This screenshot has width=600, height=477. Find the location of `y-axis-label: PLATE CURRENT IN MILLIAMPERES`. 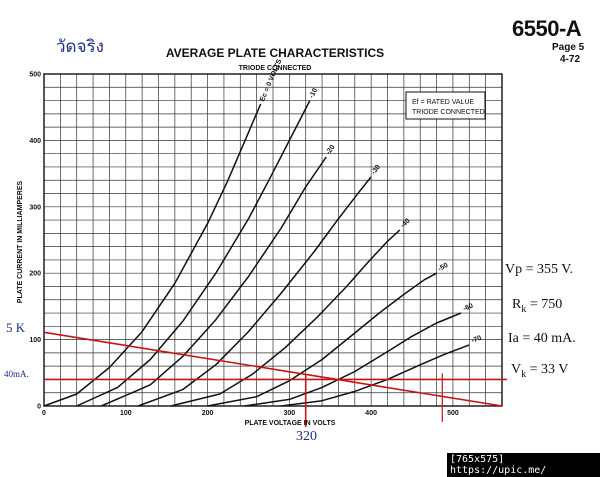

y-axis-label: PLATE CURRENT IN MILLIAMPERES is located at coordinates (20, 241).